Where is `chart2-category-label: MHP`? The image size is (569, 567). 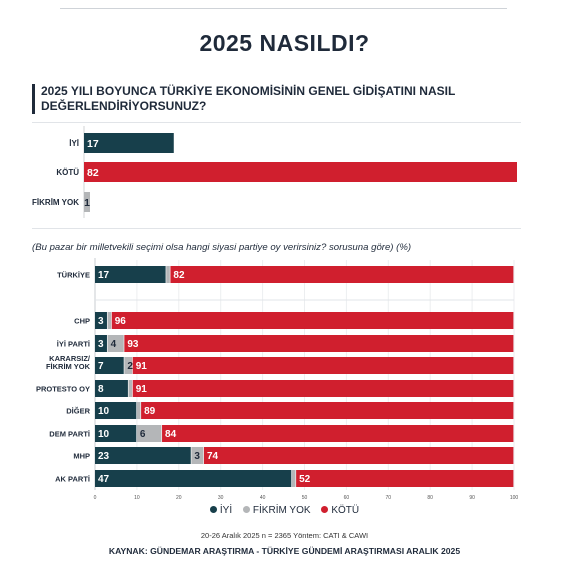 chart2-category-label: MHP is located at coordinates (81, 456).